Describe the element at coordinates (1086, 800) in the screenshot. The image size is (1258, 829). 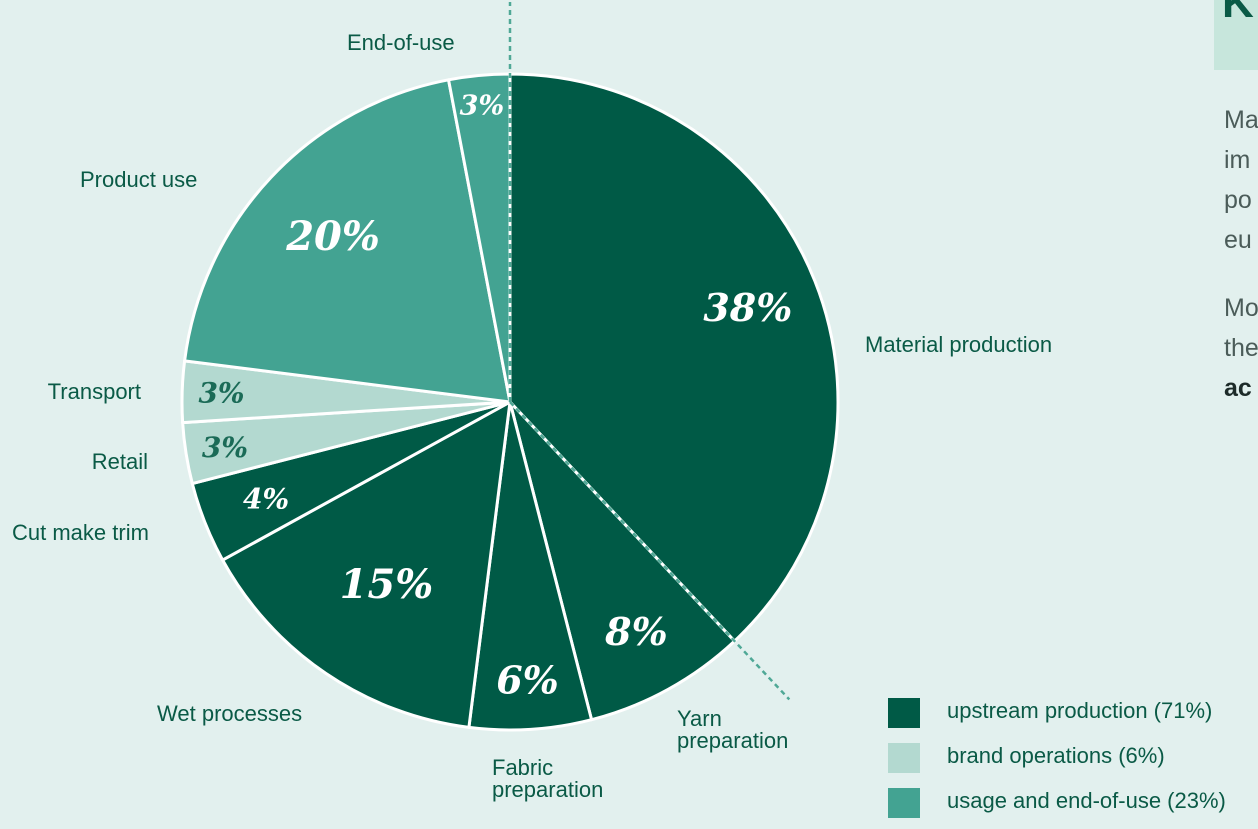
I see `legend-label-usage: usage and end-of-use (23%)` at that location.